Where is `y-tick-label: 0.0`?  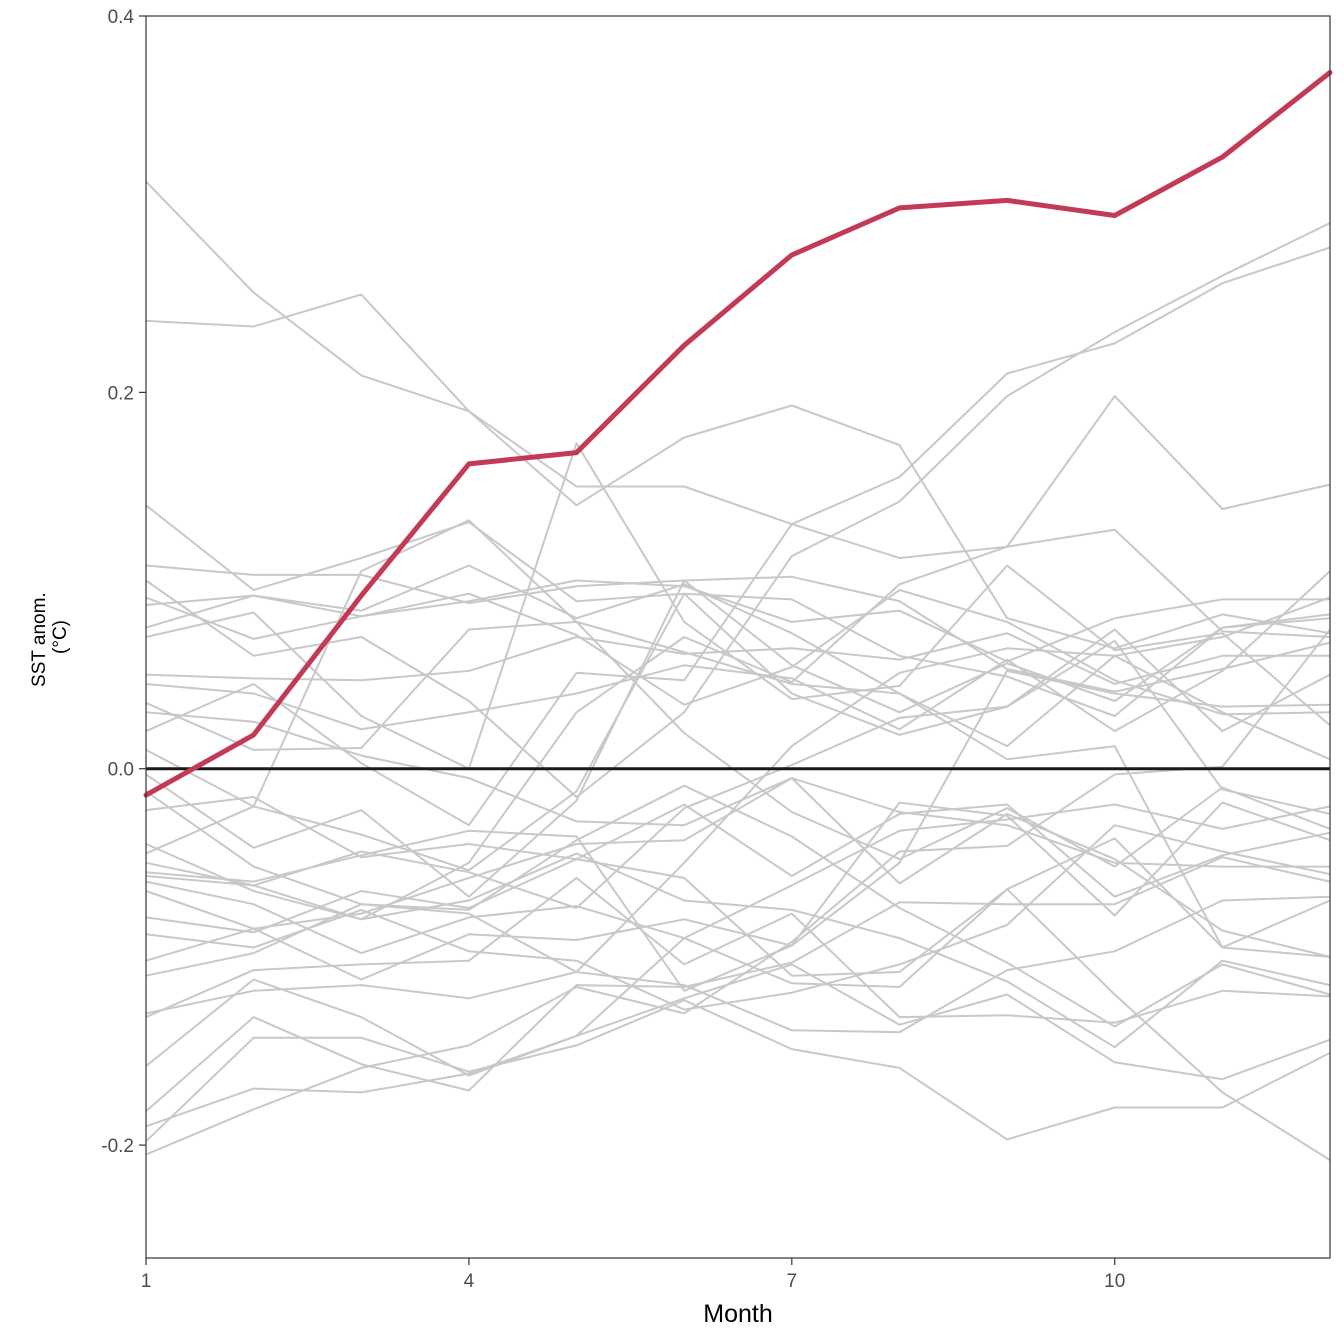
y-tick-label: 0.0 is located at coordinates (121, 770).